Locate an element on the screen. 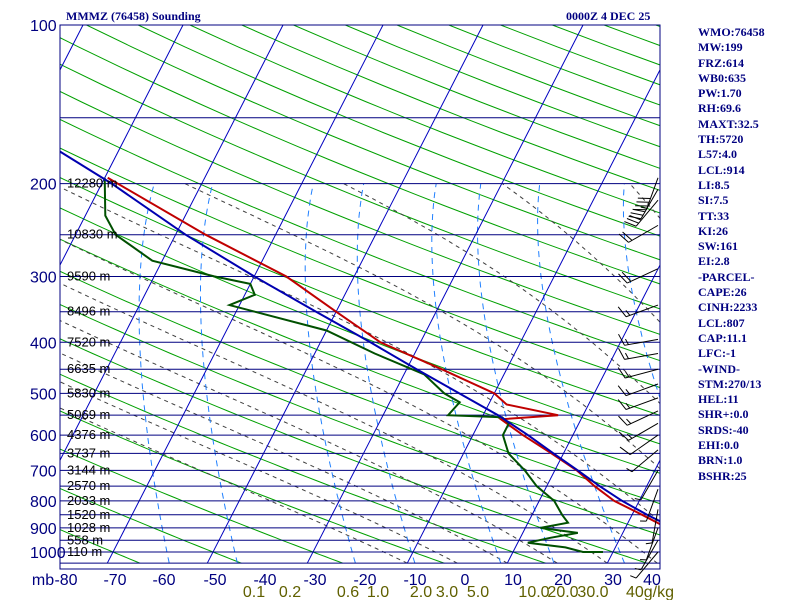 The width and height of the screenshot is (800, 600). chart-time: 0000Z 4 DEC 25 is located at coordinates (608, 16).